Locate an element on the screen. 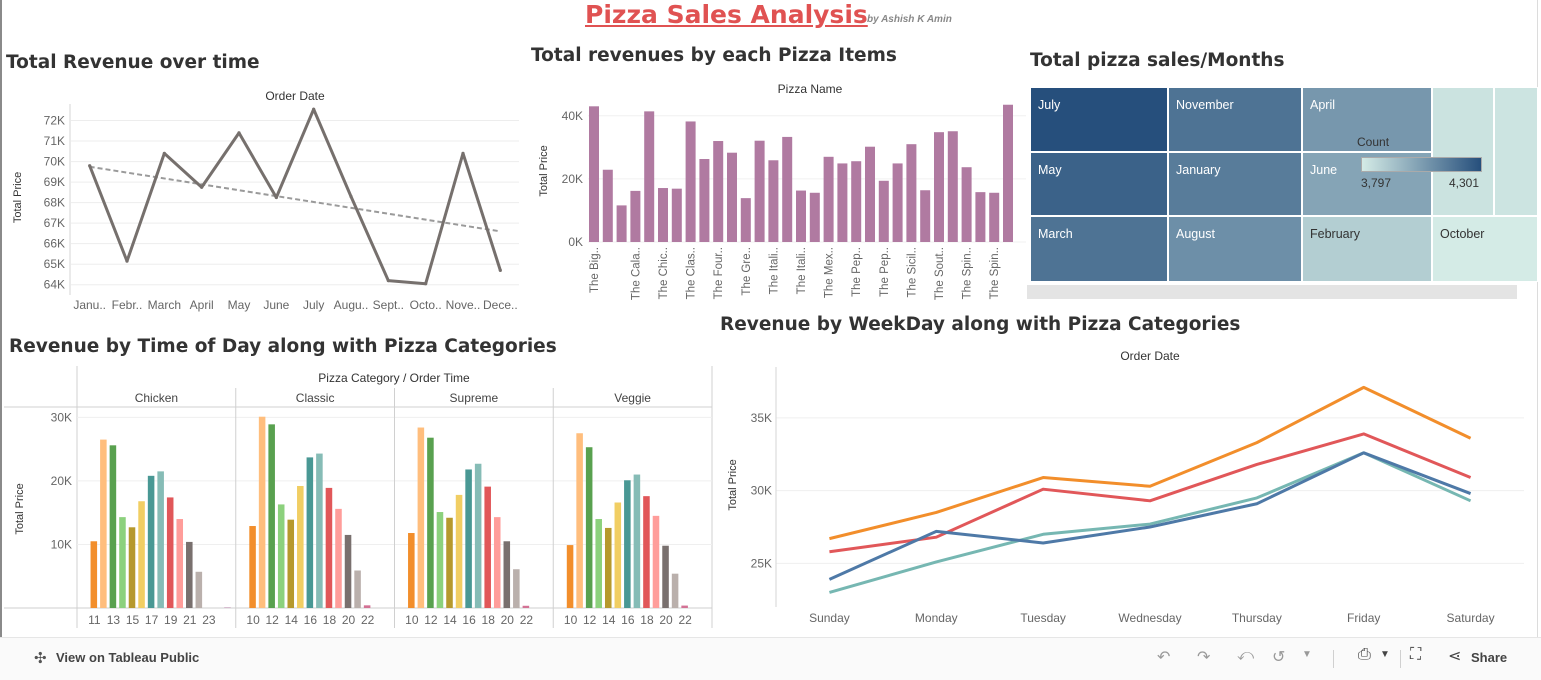 Image resolution: width=1541 pixels, height=680 pixels. legend-title: Count is located at coordinates (1373, 142).